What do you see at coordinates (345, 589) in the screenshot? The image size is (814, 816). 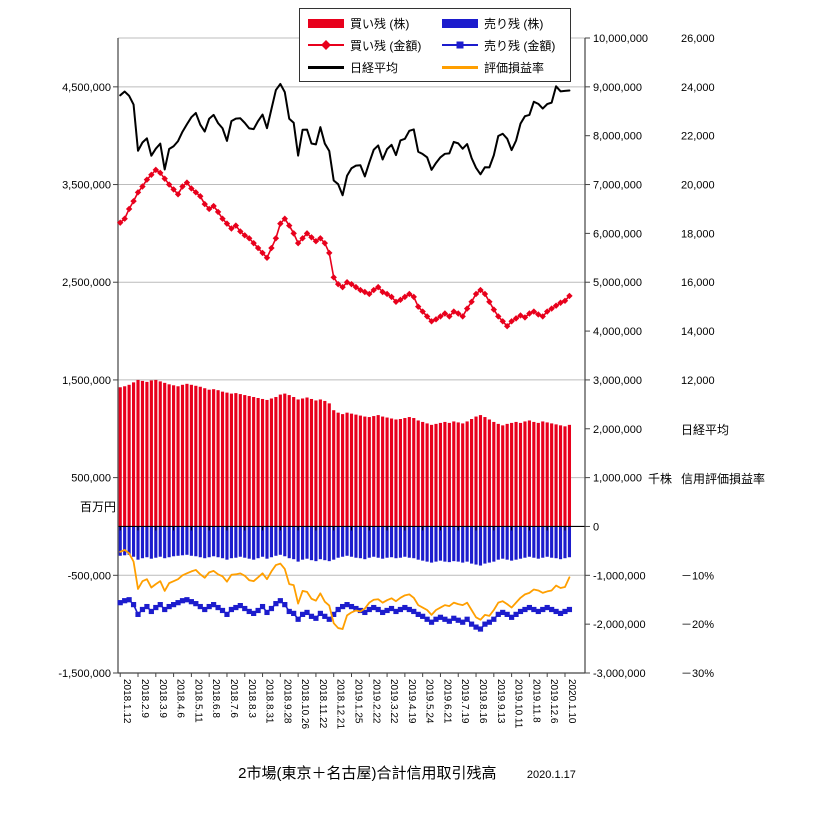 I see `pl_ratio-line` at bounding box center [345, 589].